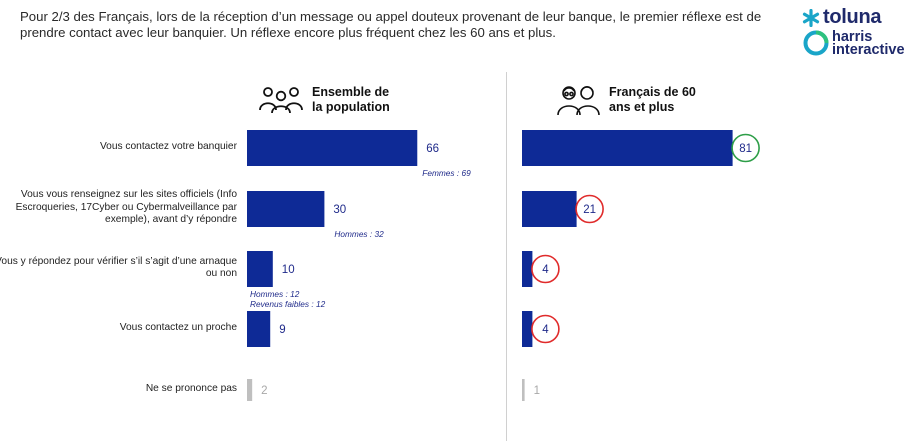  I want to click on value-label: 21, so click(589, 210).